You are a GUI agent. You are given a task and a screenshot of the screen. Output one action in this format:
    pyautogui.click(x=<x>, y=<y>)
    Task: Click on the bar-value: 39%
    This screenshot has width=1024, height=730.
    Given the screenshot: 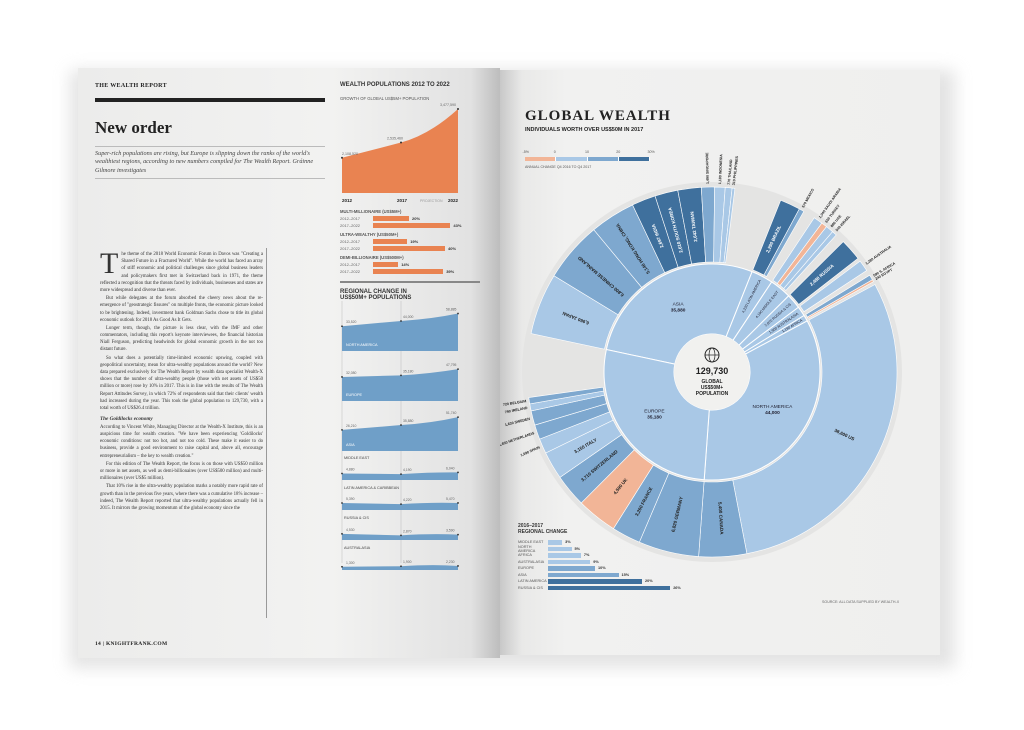 What is the action you would take?
    pyautogui.click(x=450, y=271)
    